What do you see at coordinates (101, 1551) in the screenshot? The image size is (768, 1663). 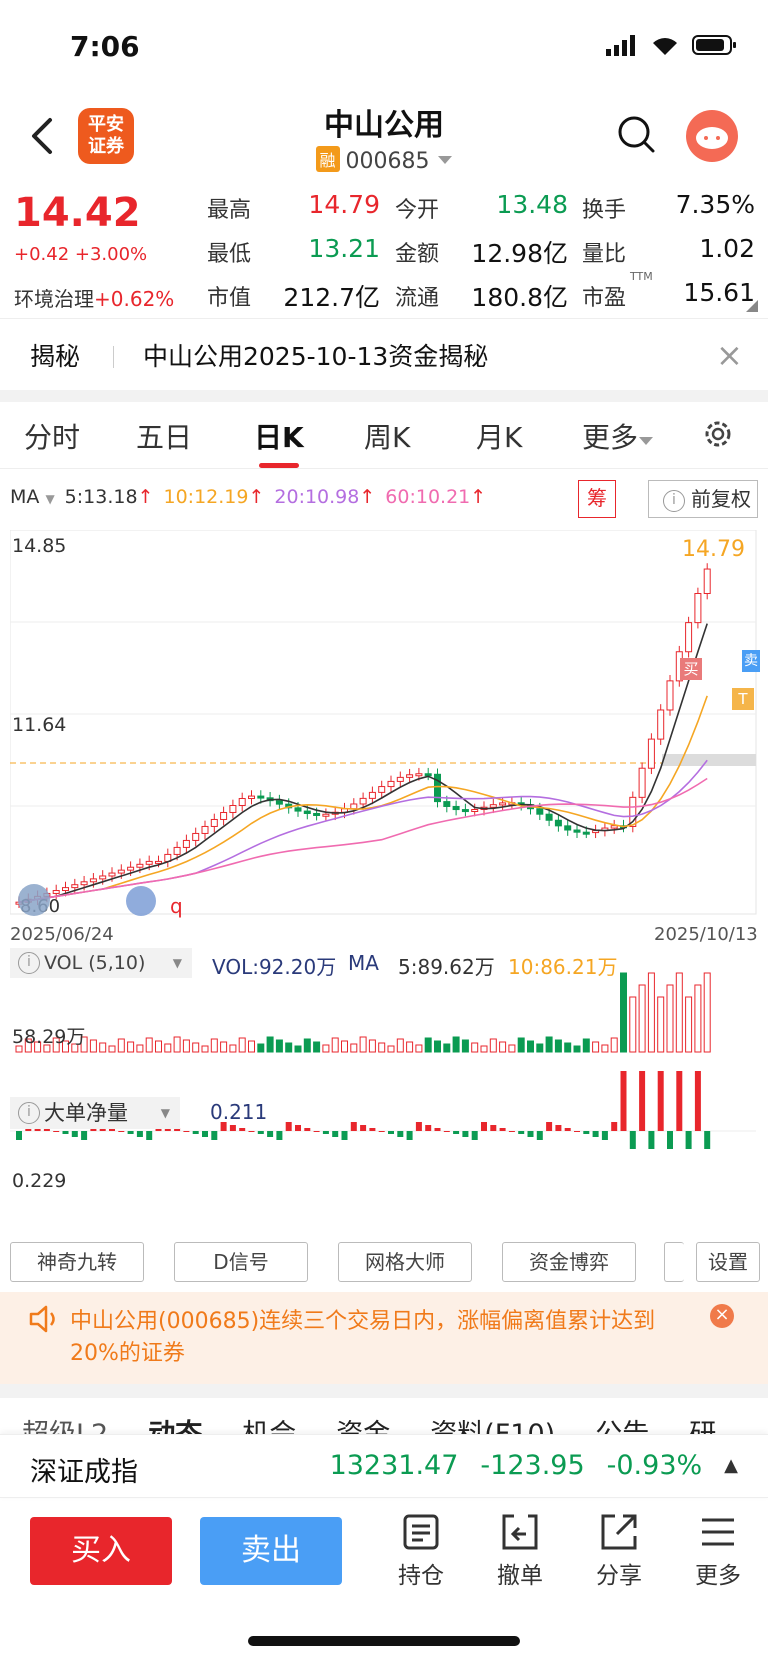 I see `buy-button: 买入` at bounding box center [101, 1551].